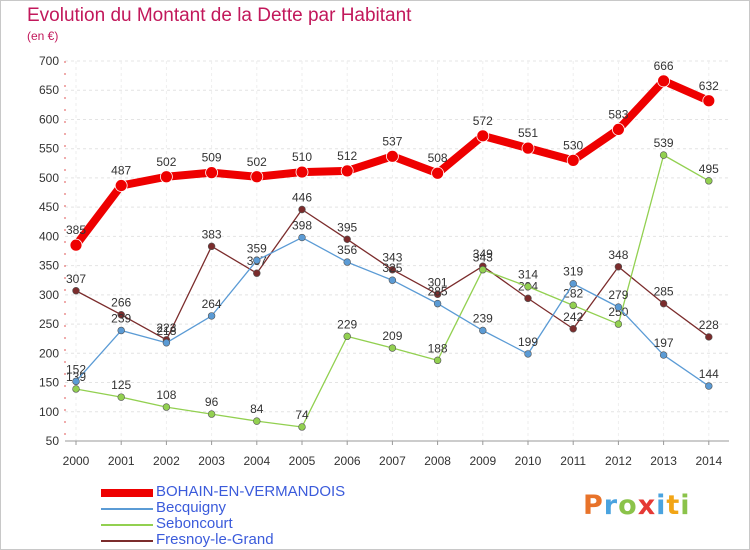 This screenshot has width=750, height=550. What do you see at coordinates (49, 149) in the screenshot?
I see `y-tick-label-550: 550` at bounding box center [49, 149].